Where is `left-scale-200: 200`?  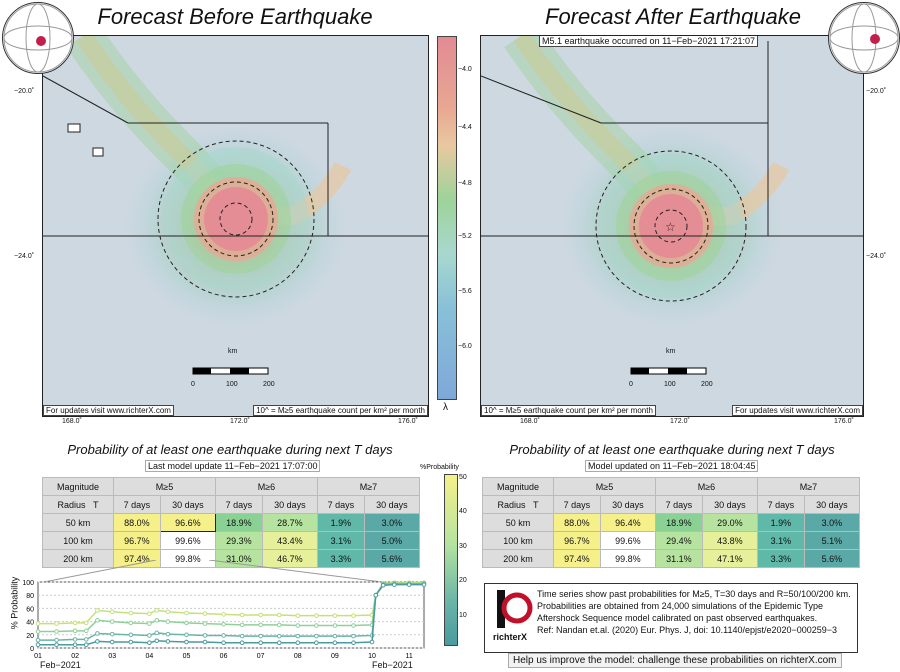 left-scale-200: 200 is located at coordinates (269, 384).